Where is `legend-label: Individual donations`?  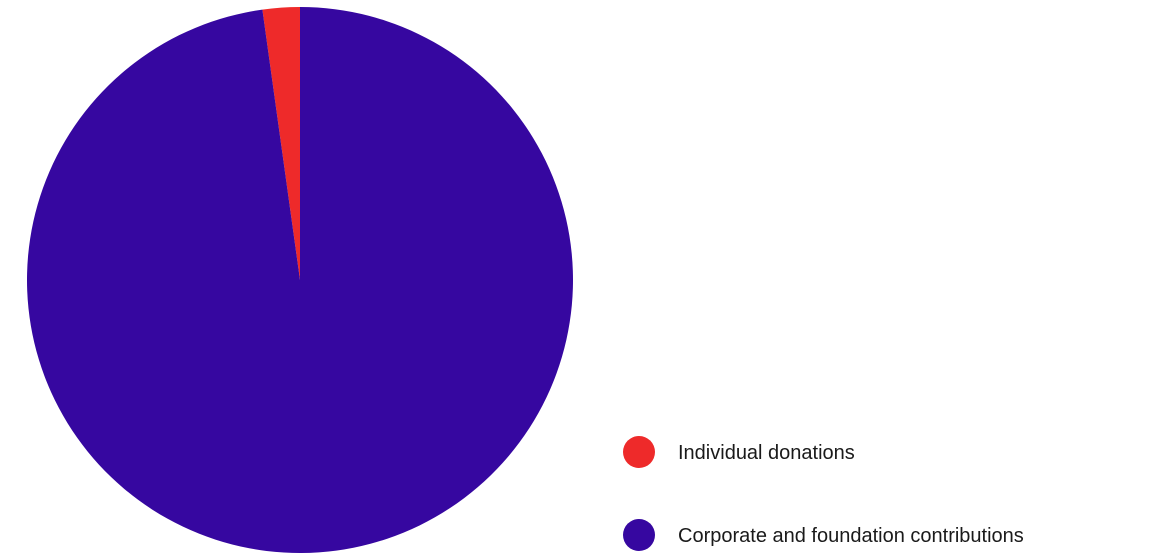
legend-label: Individual donations is located at coordinates (766, 453).